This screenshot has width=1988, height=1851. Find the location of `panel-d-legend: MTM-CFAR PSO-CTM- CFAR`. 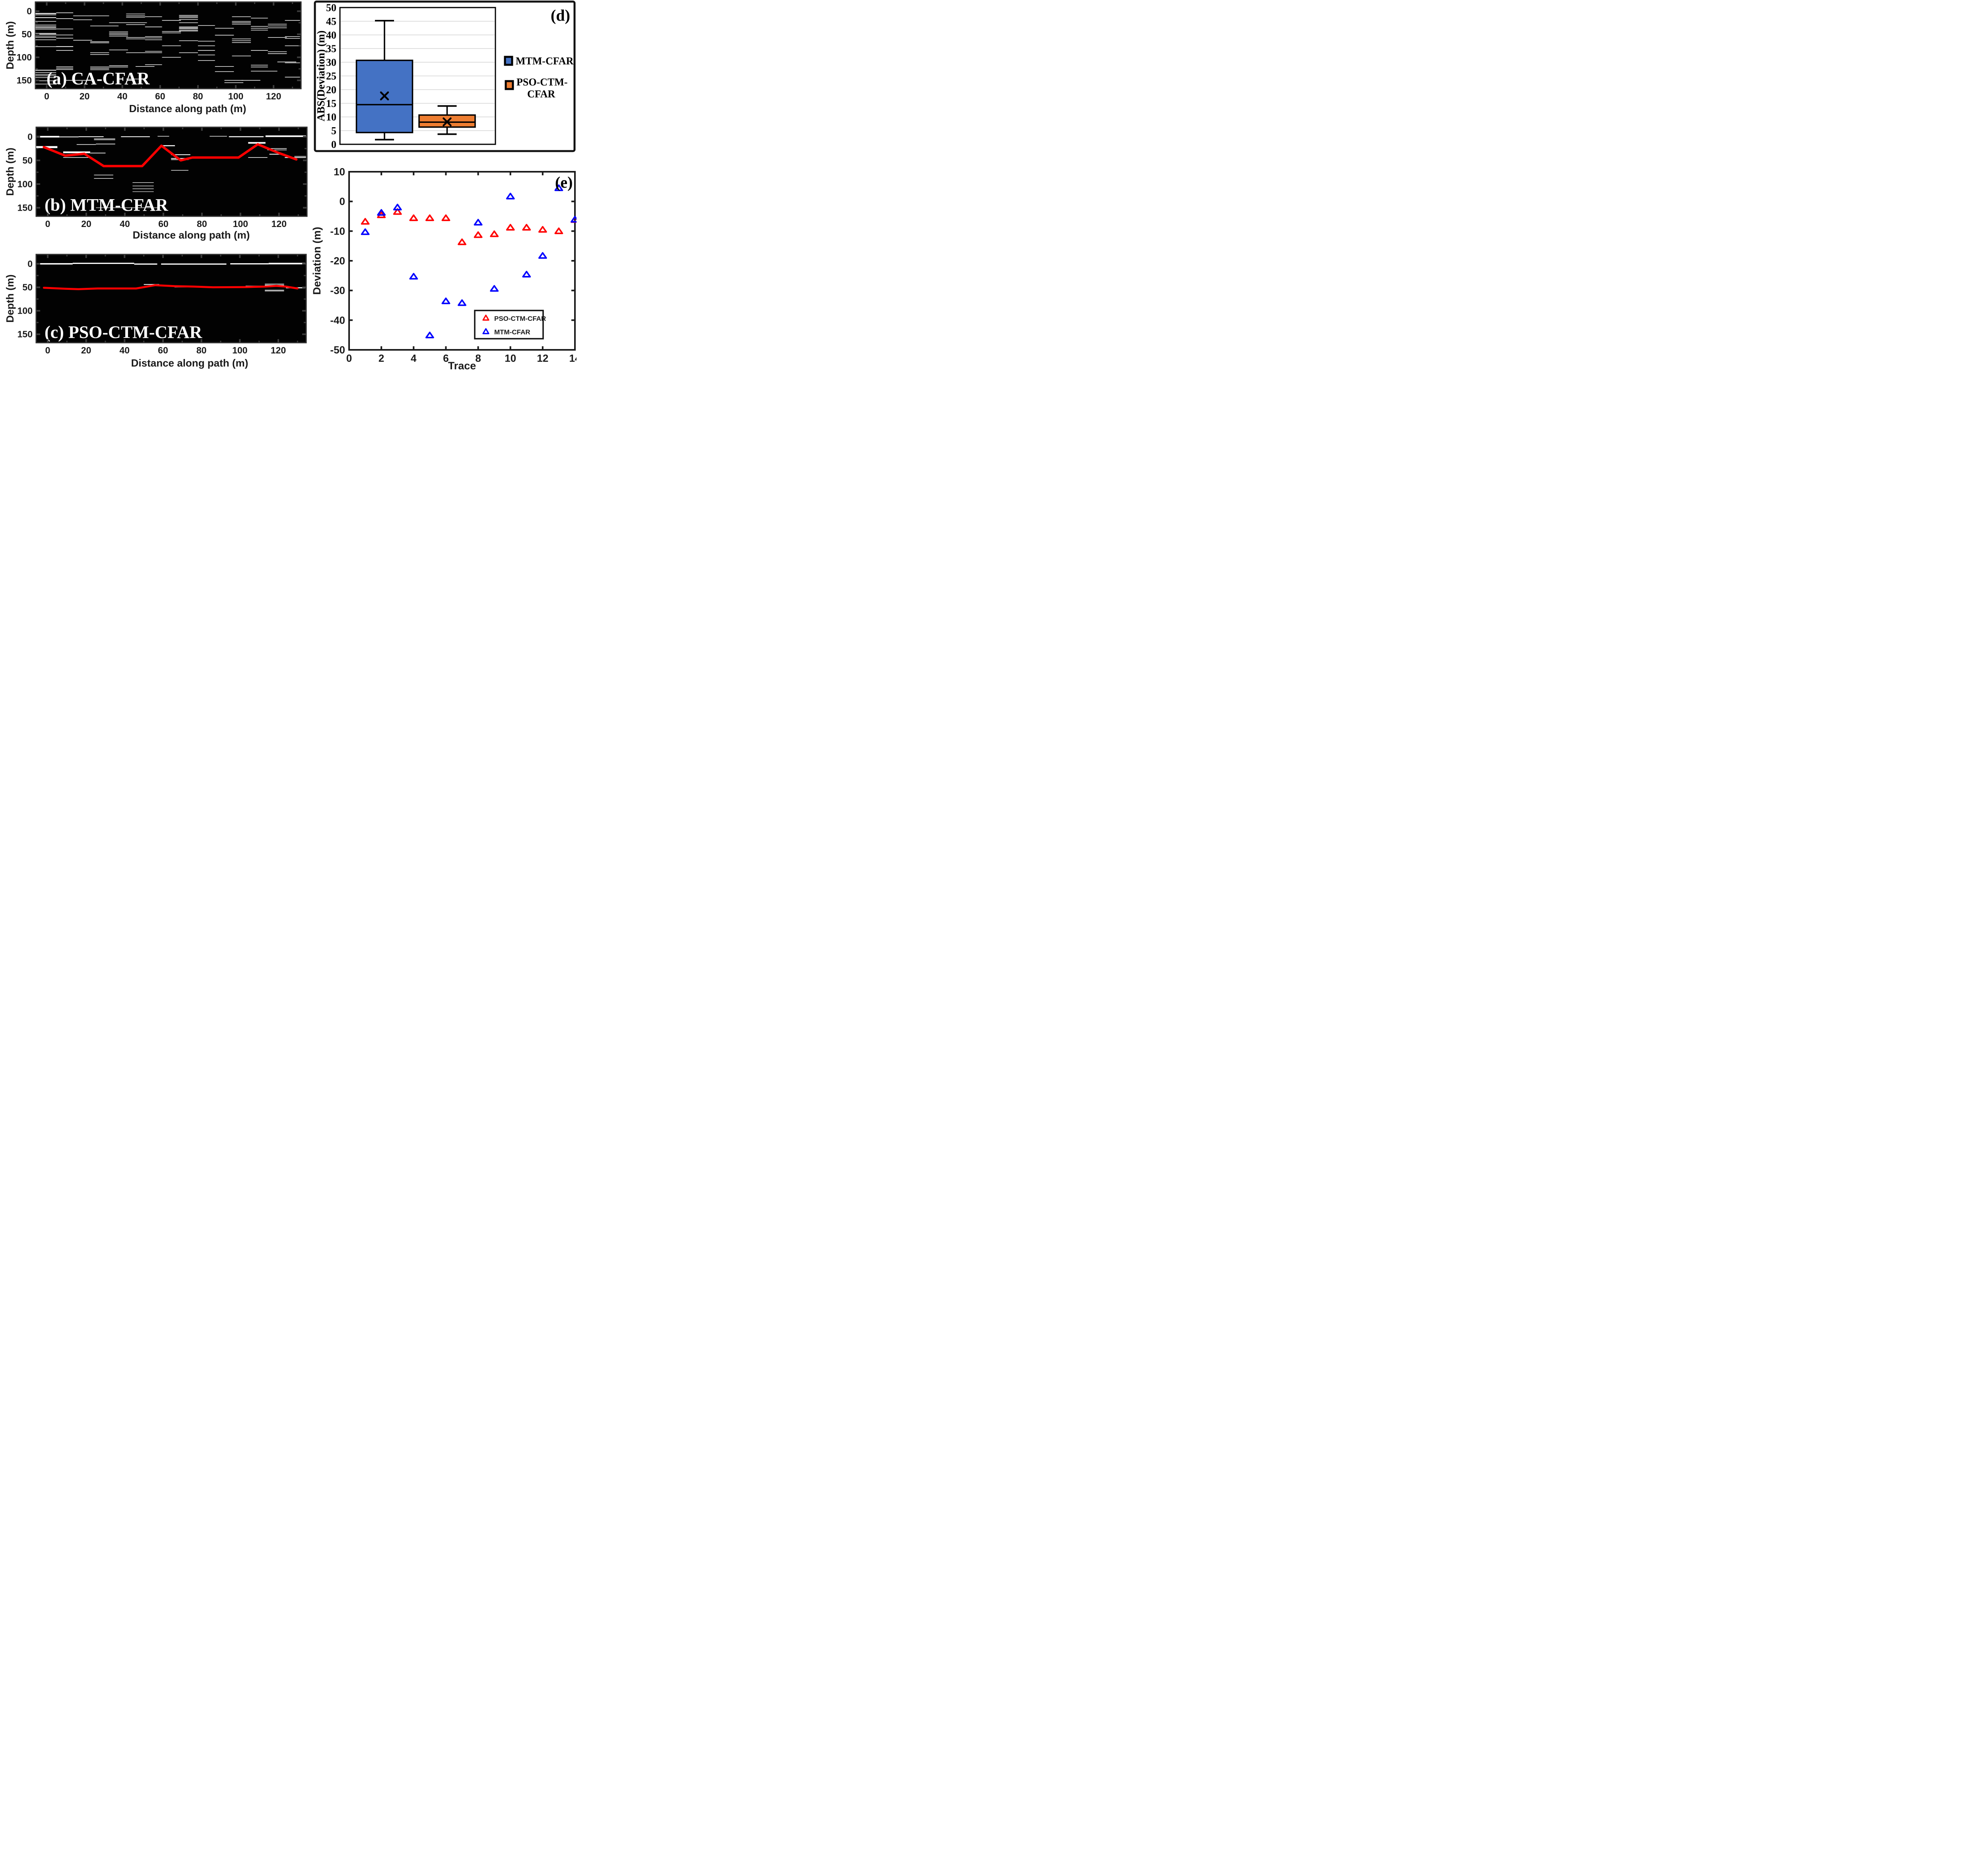

panel-d-legend: MTM-CFAR PSO-CTM- CFAR is located at coordinates (539, 77).